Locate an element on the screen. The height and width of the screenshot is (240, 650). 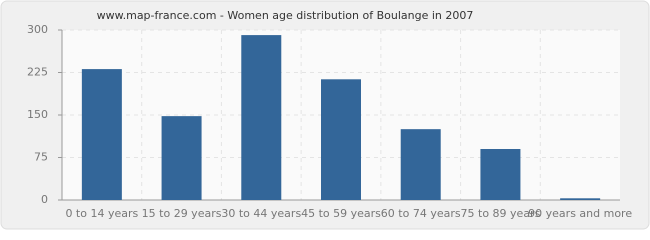
y-tick-label: 150 is located at coordinates (37, 114).